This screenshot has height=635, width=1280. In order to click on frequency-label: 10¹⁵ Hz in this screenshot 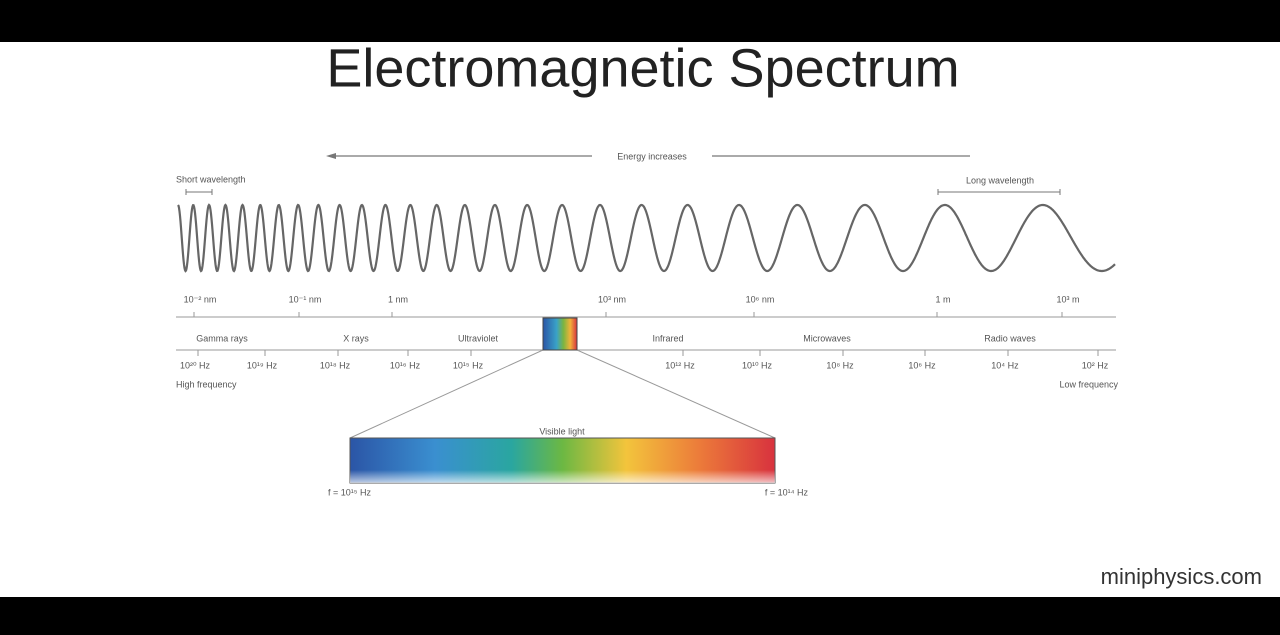, I will do `click(468, 365)`.